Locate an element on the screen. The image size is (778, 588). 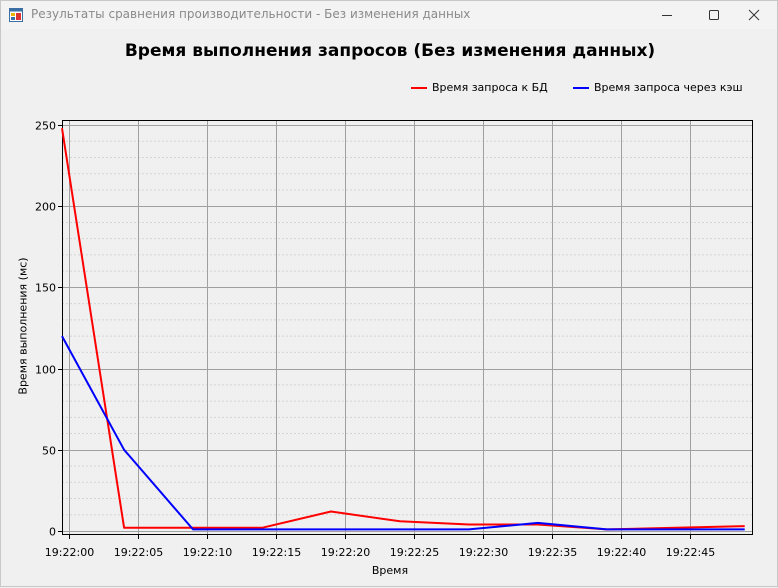
close-button is located at coordinates (754, 15).